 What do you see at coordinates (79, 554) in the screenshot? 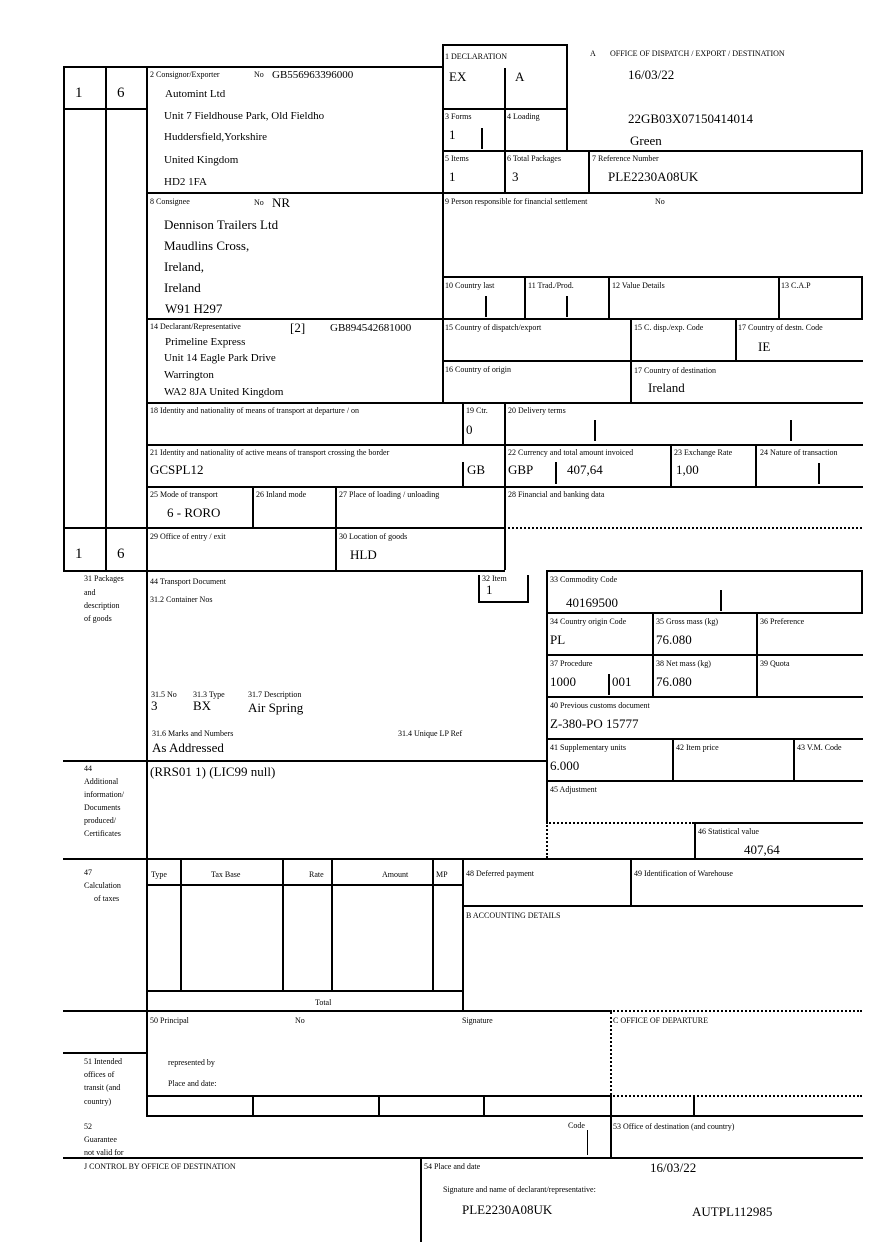
I see `copy-number-lower: 1` at bounding box center [79, 554].